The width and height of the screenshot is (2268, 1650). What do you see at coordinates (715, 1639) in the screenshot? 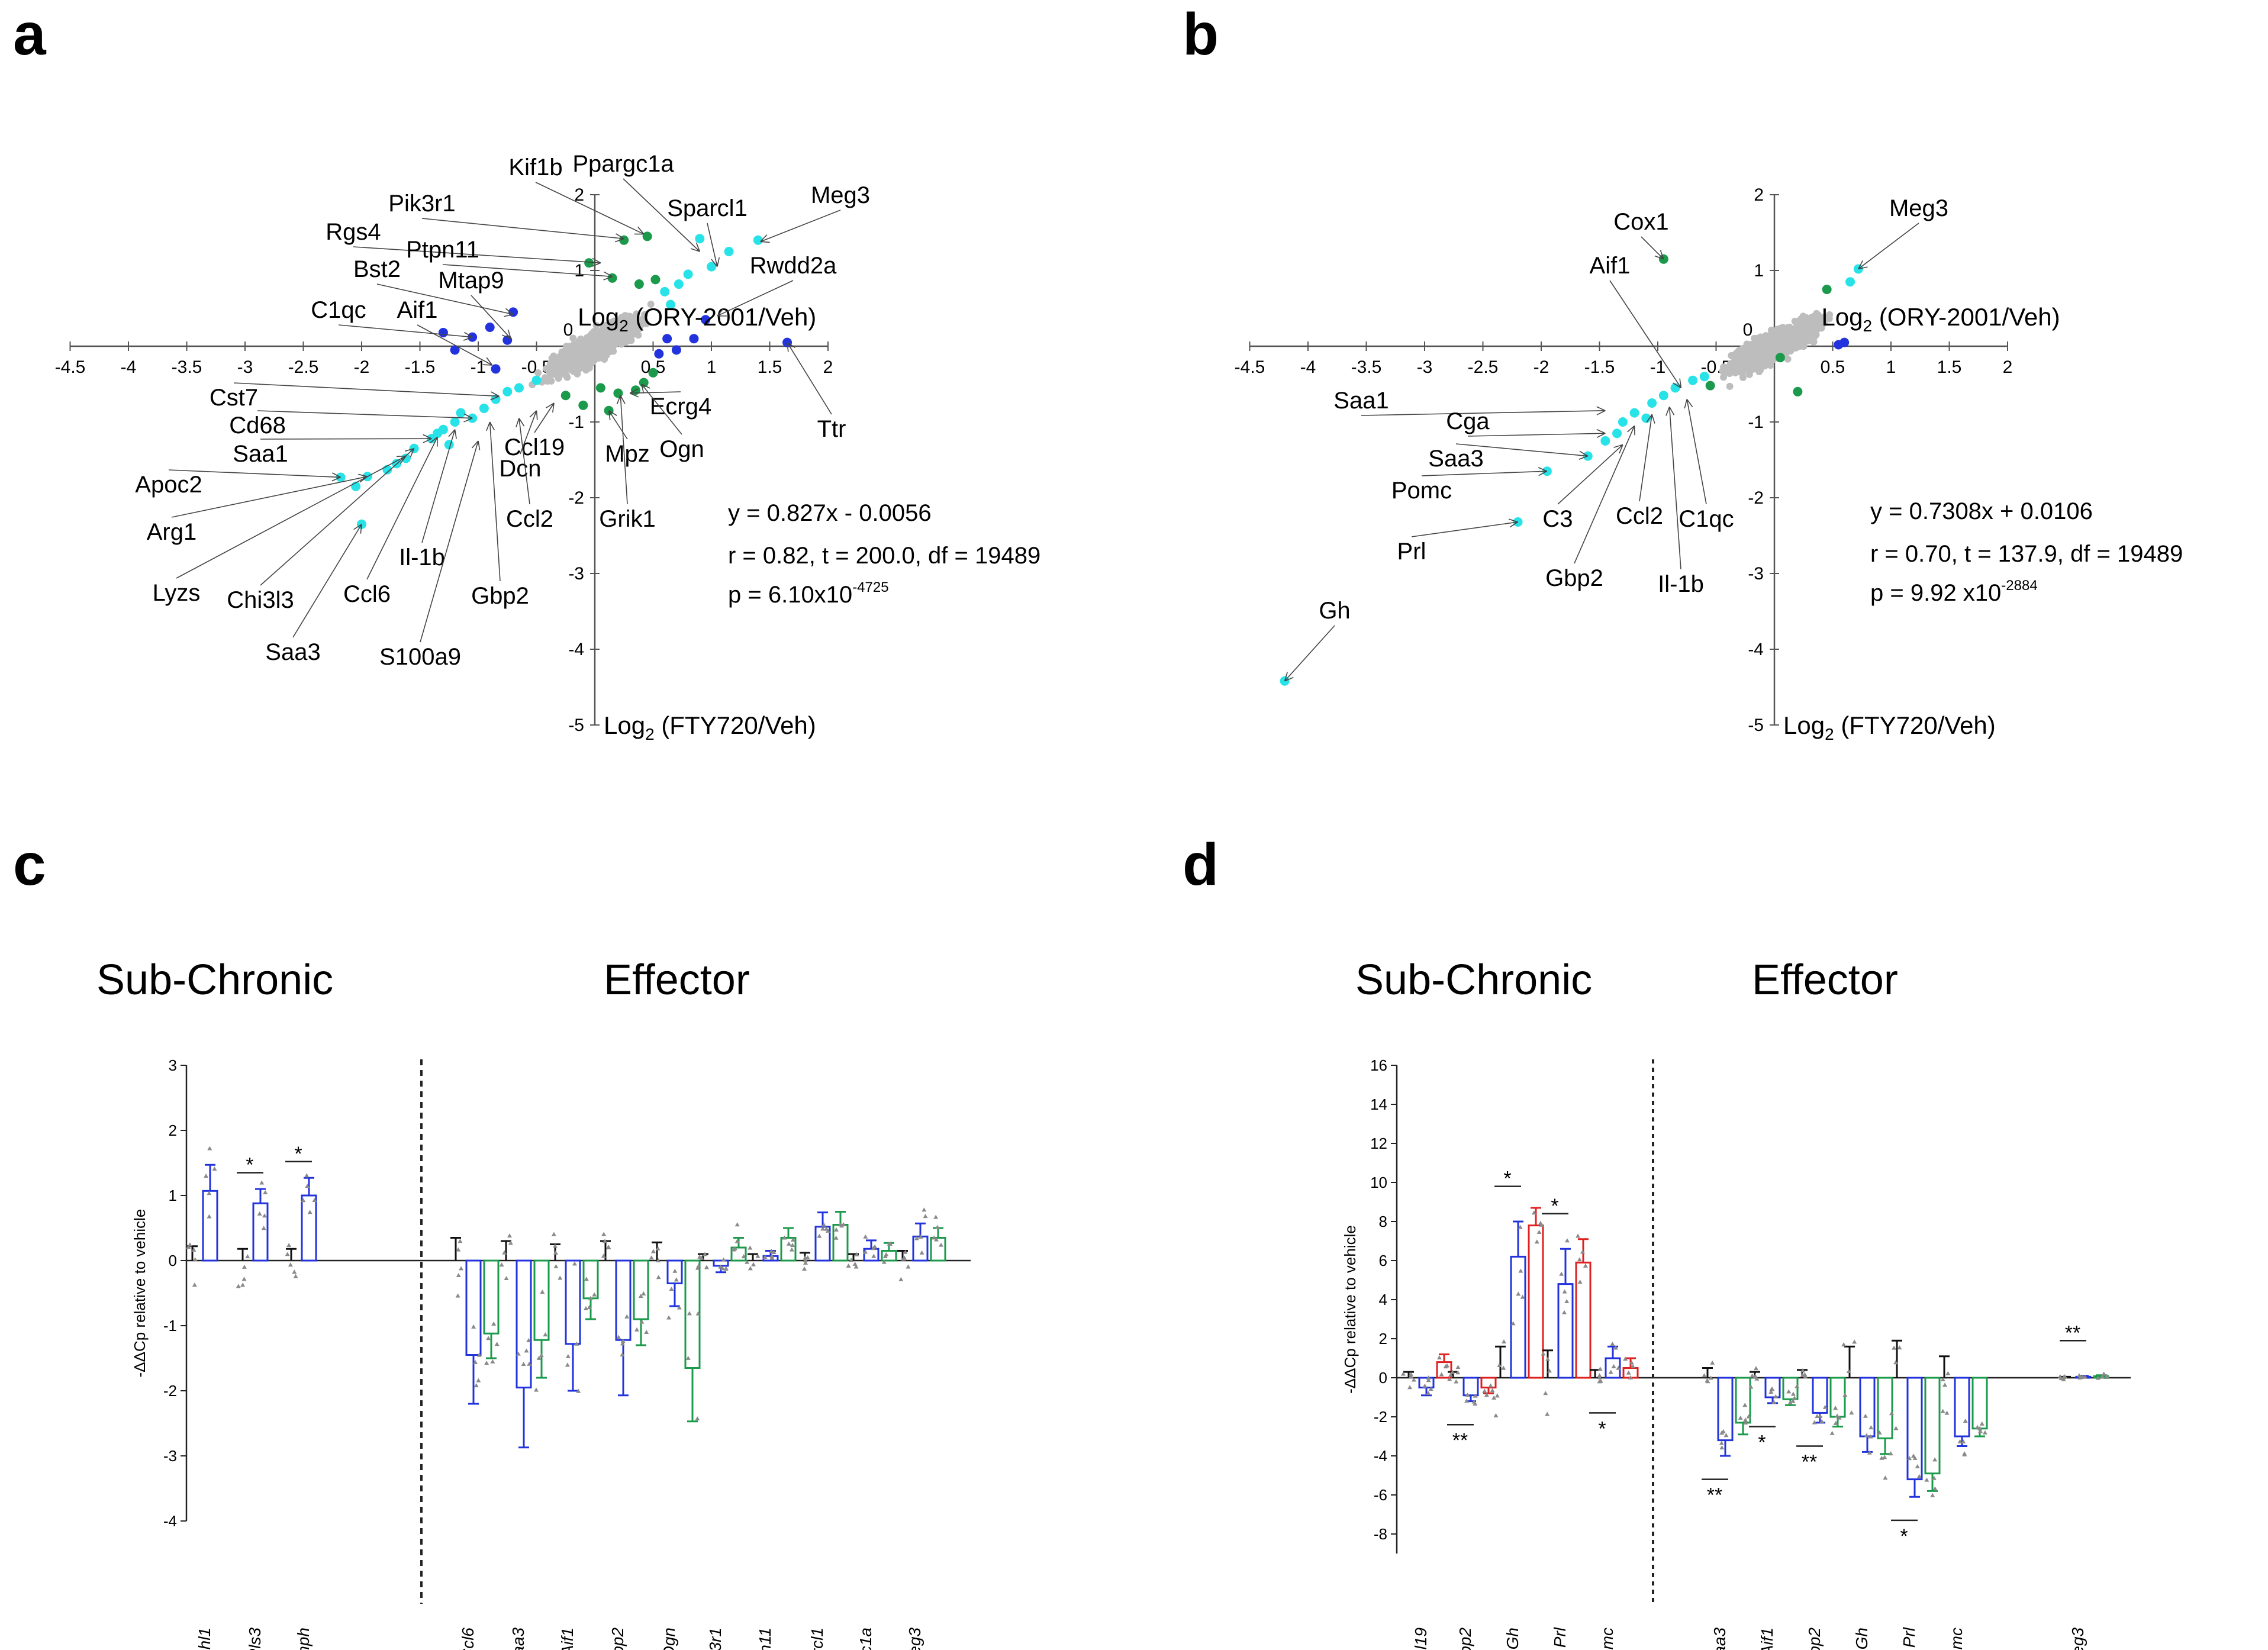
I see `category-label: Pik3r1` at bounding box center [715, 1639].